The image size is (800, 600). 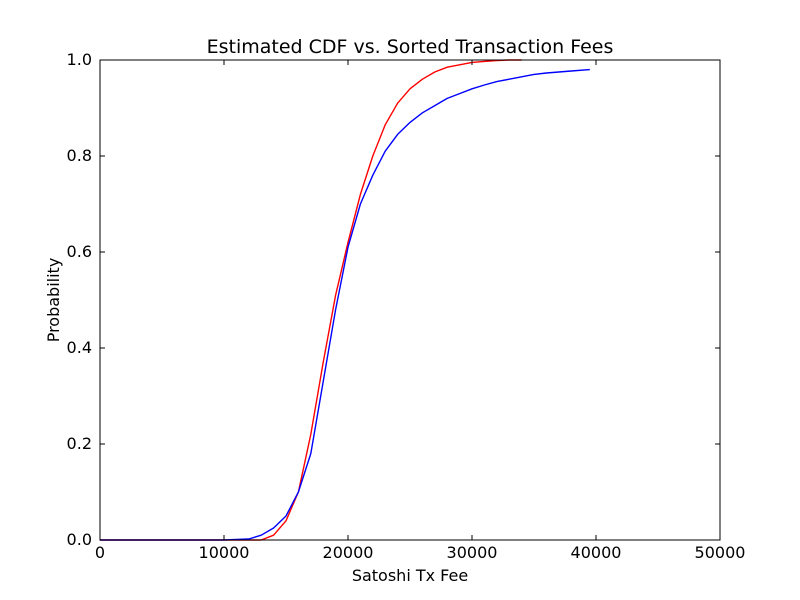 What do you see at coordinates (79, 347) in the screenshot?
I see `y-tick-label: 0.4` at bounding box center [79, 347].